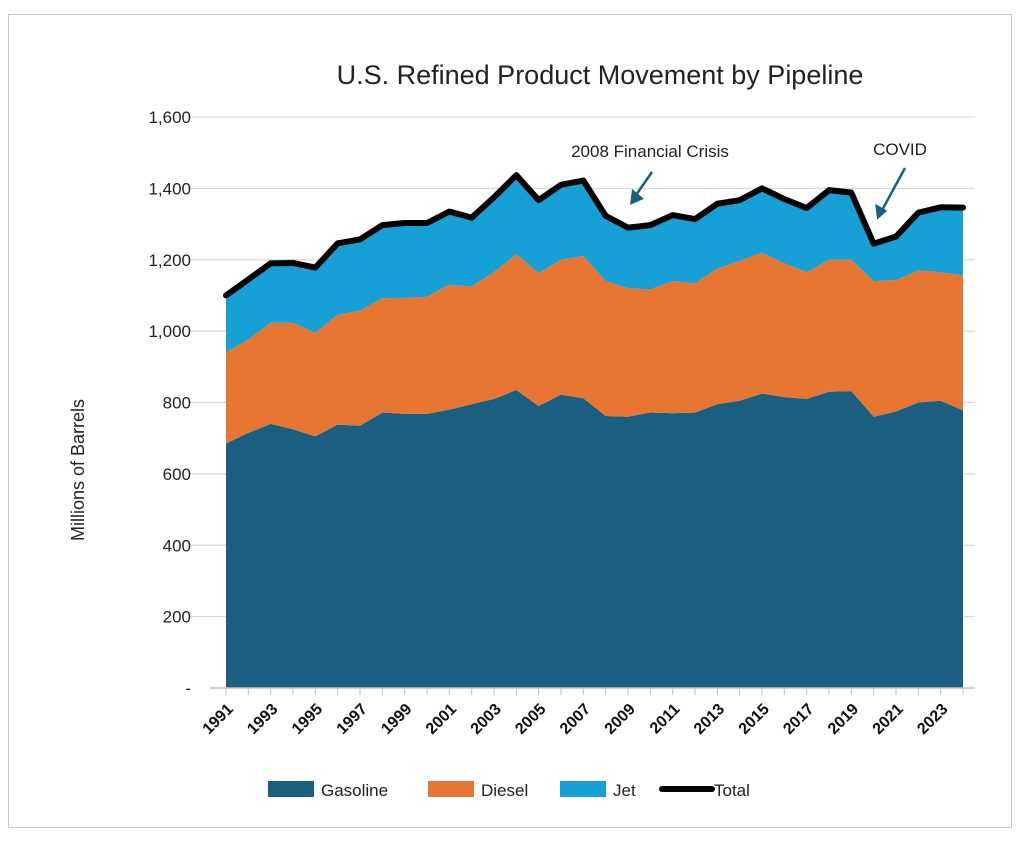 The height and width of the screenshot is (846, 1024). I want to click on x-tick-label: 1999, so click(396, 719).